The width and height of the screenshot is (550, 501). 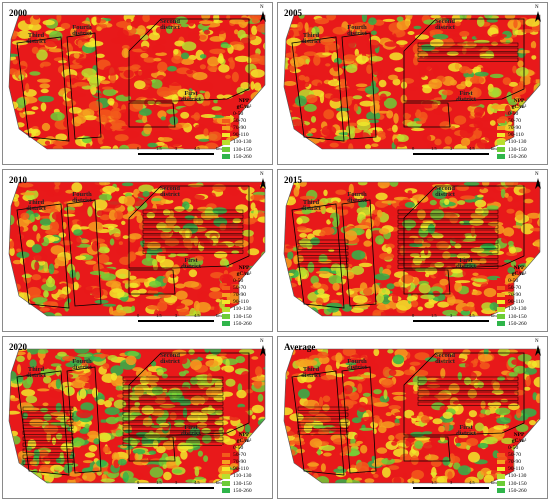 I want to click on scale-bar: 0 1.5 3 4.5 km, so click(x=454, y=320).